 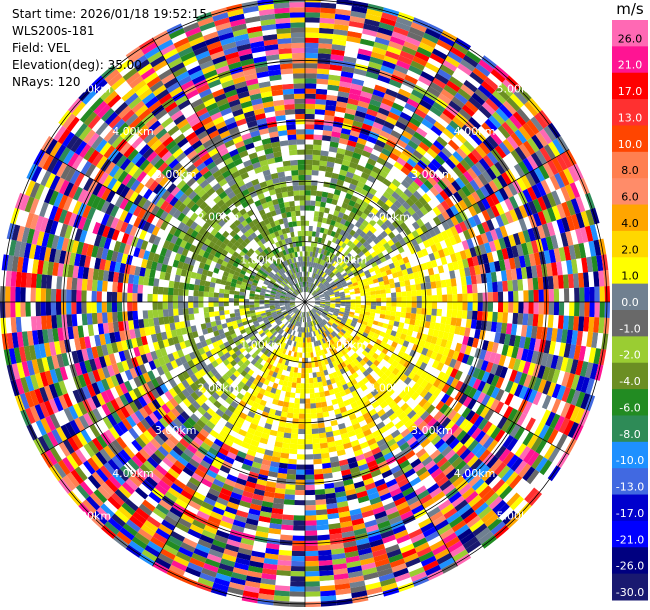 What do you see at coordinates (630, 566) in the screenshot?
I see `colorbar-tick: -26.0` at bounding box center [630, 566].